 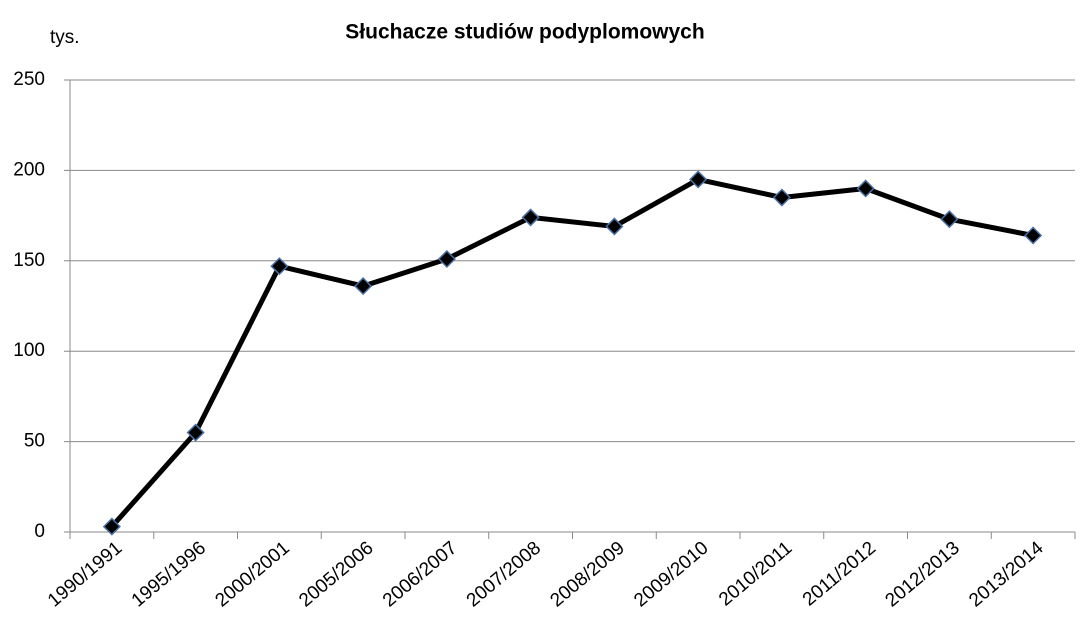 What do you see at coordinates (588, 575) in the screenshot?
I see `x-tick-label: 2008/2009` at bounding box center [588, 575].